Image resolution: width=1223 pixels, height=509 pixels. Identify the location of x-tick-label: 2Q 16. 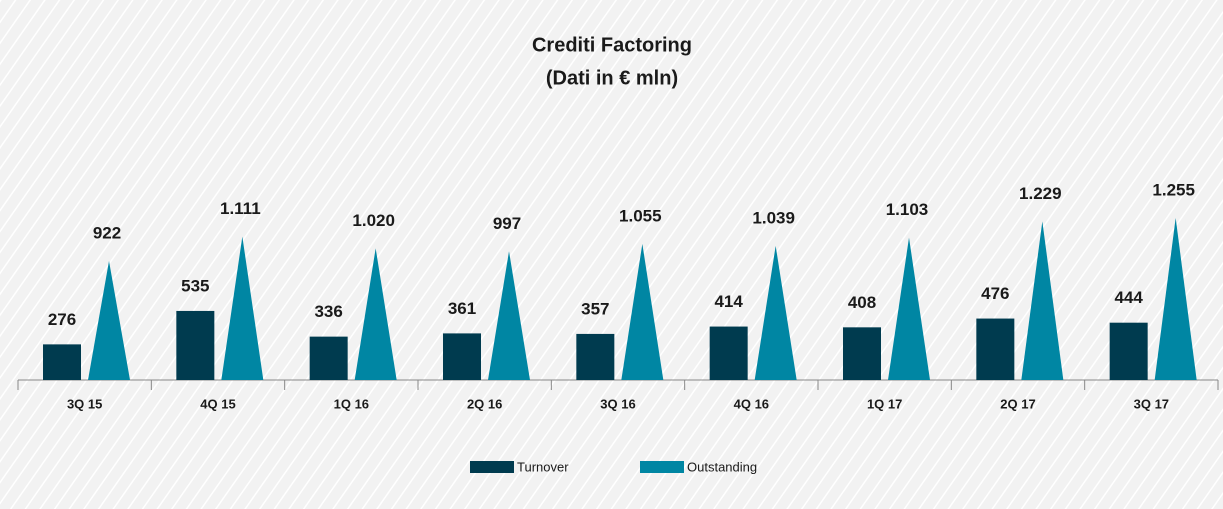
(484, 403).